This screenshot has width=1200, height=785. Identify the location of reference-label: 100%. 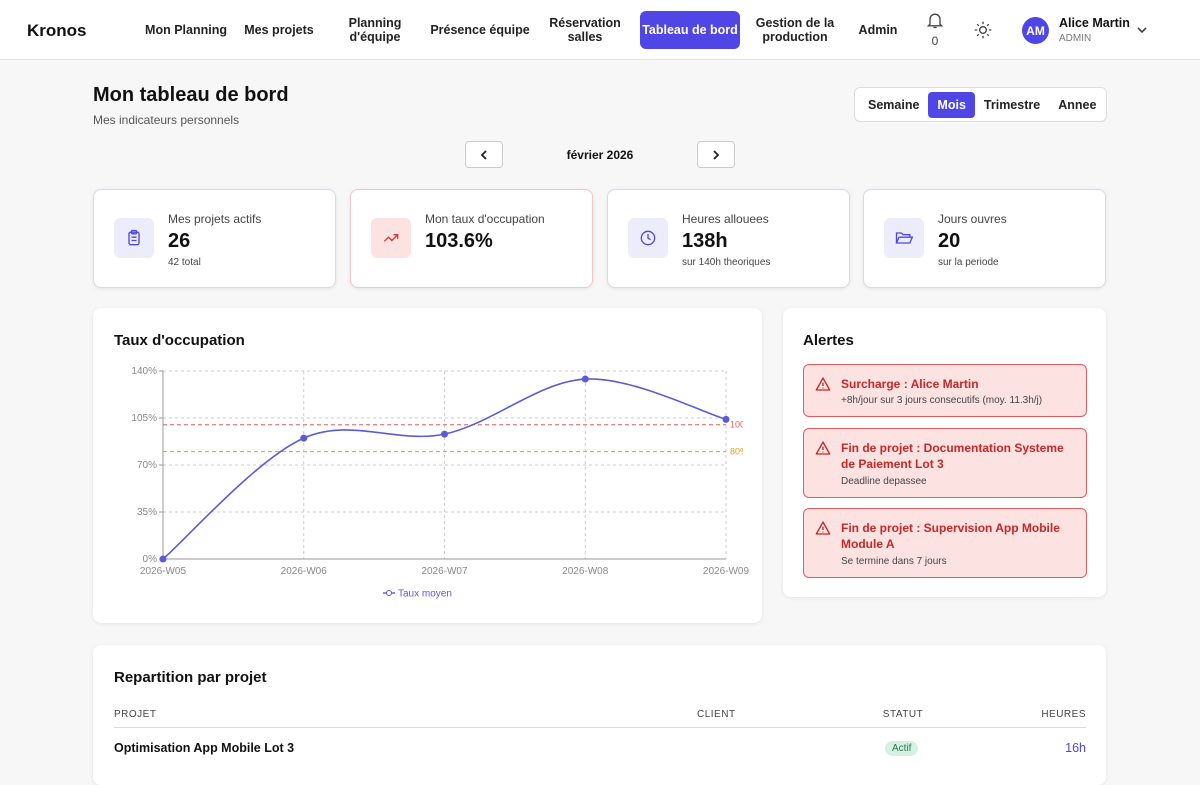
(741, 425).